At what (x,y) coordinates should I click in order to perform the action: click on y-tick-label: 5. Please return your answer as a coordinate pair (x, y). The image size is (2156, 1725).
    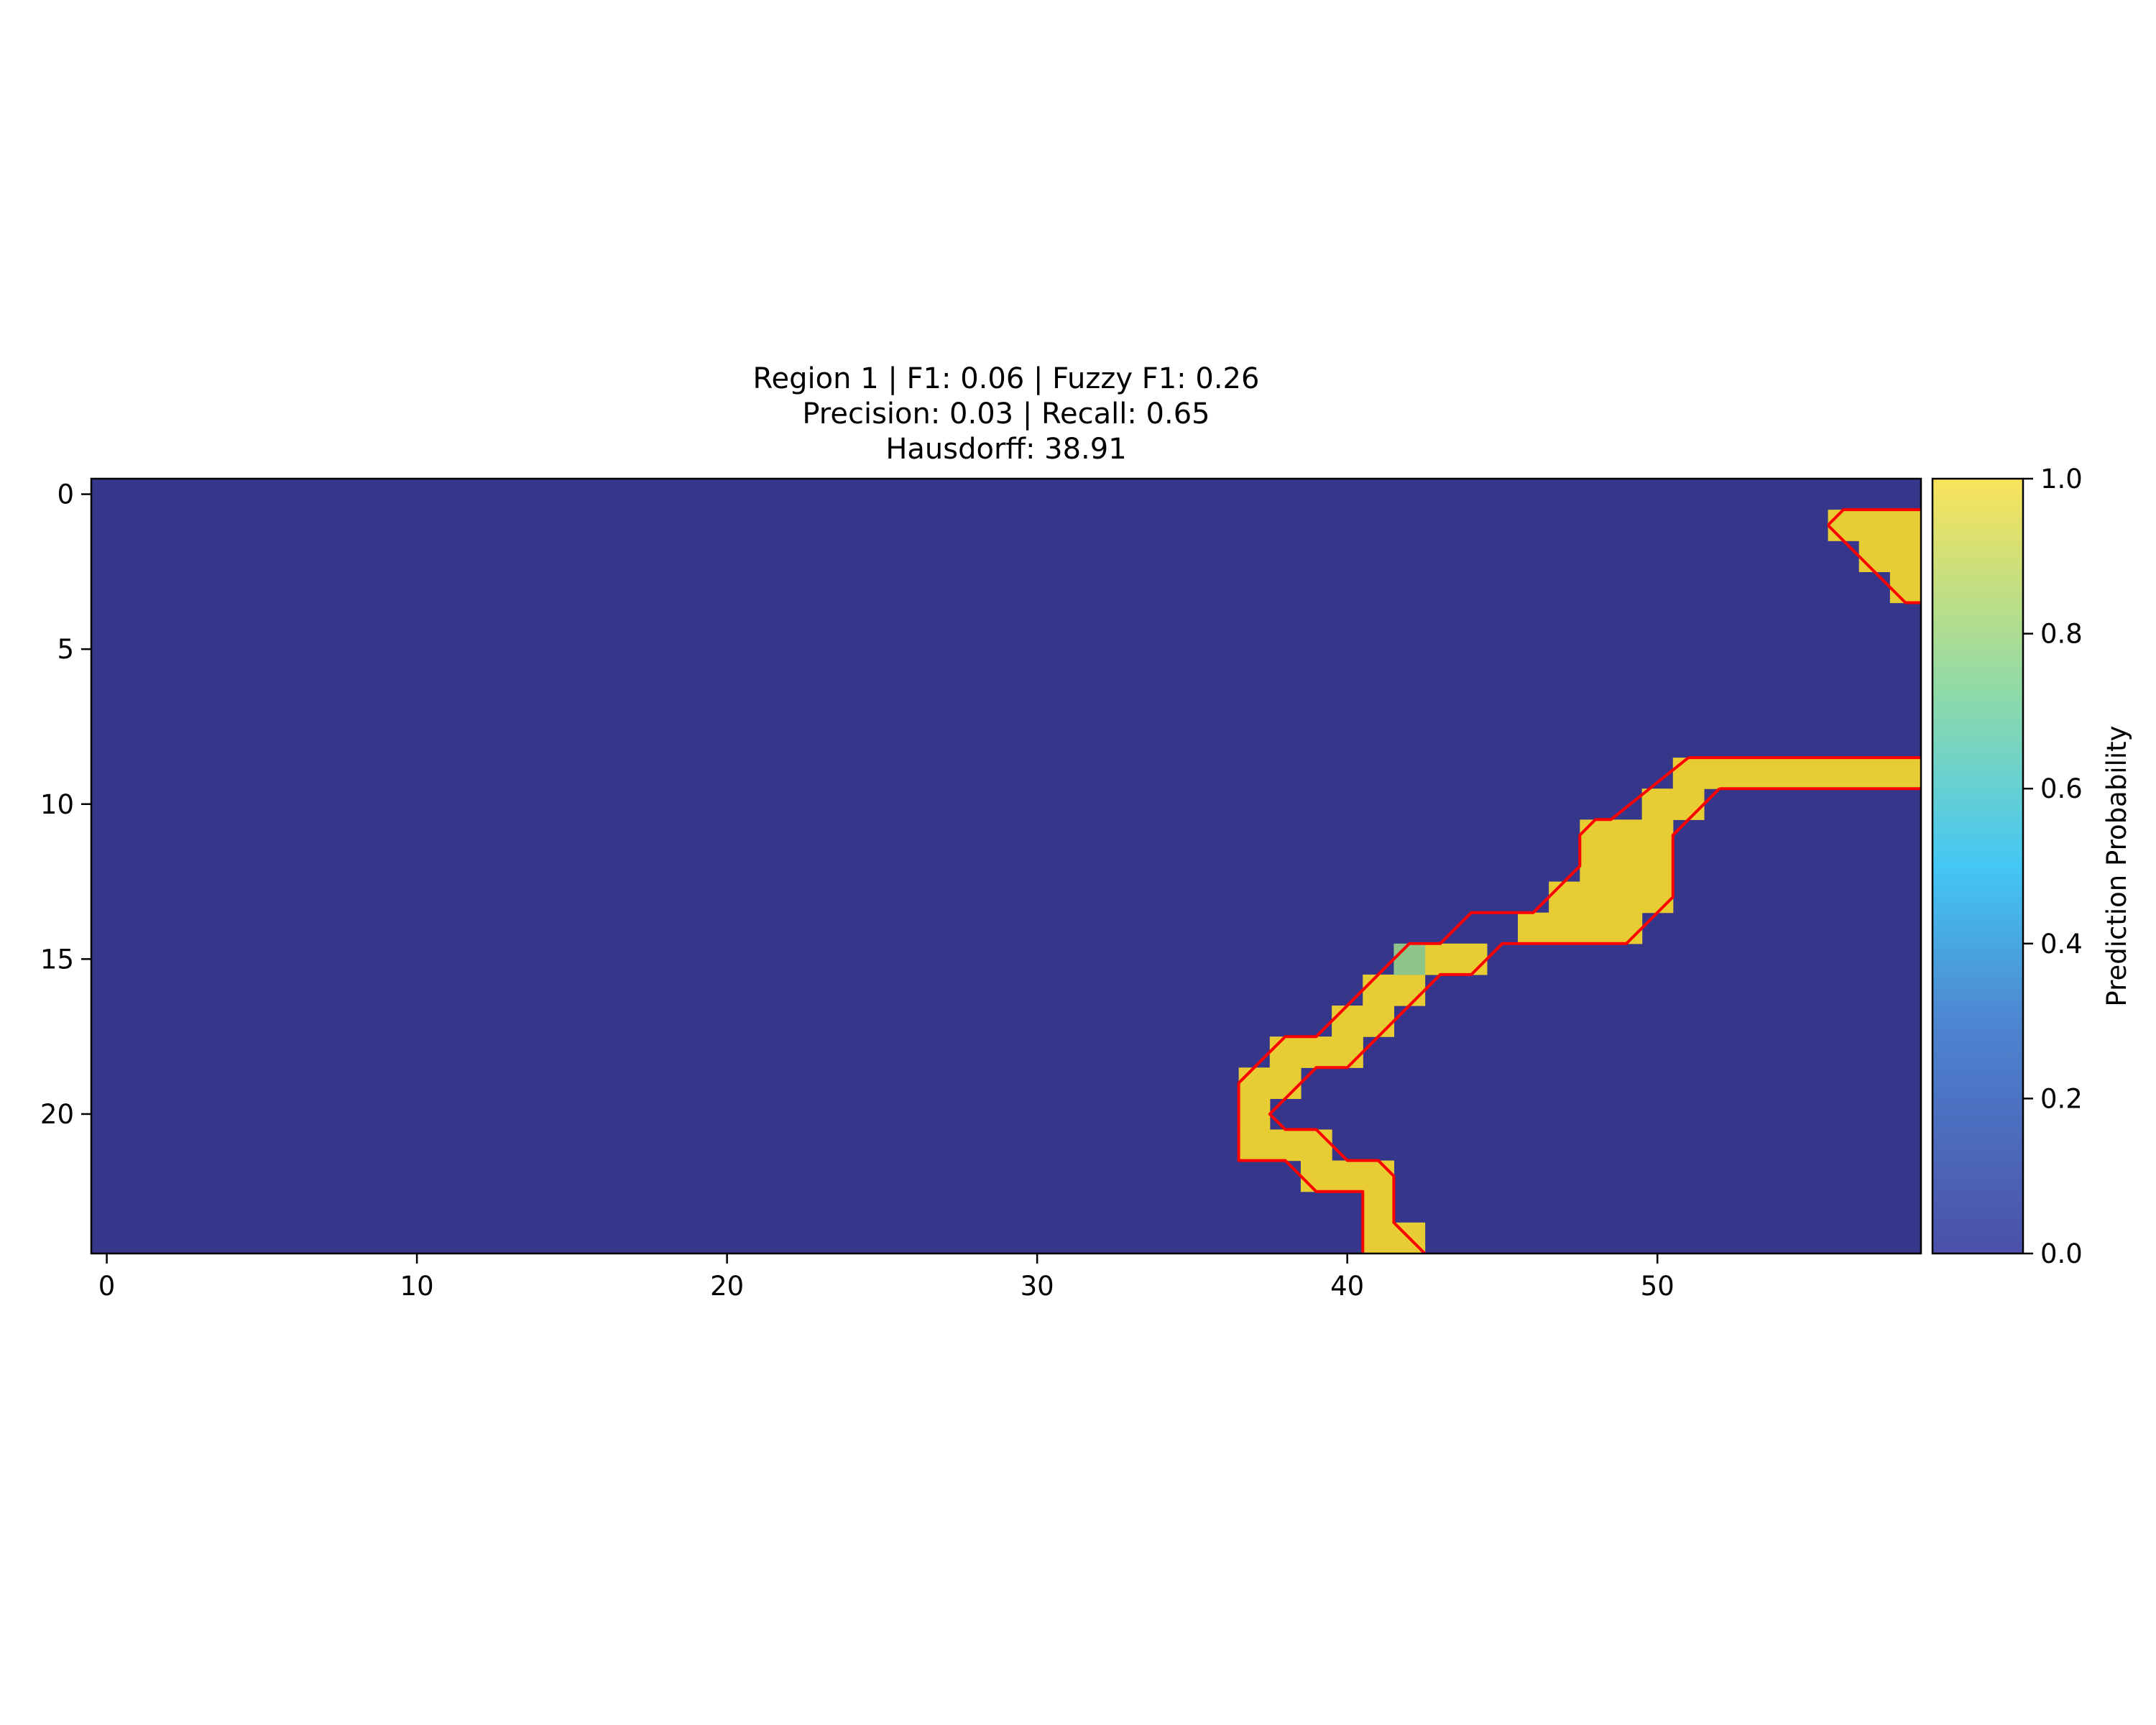
    Looking at the image, I should click on (65, 649).